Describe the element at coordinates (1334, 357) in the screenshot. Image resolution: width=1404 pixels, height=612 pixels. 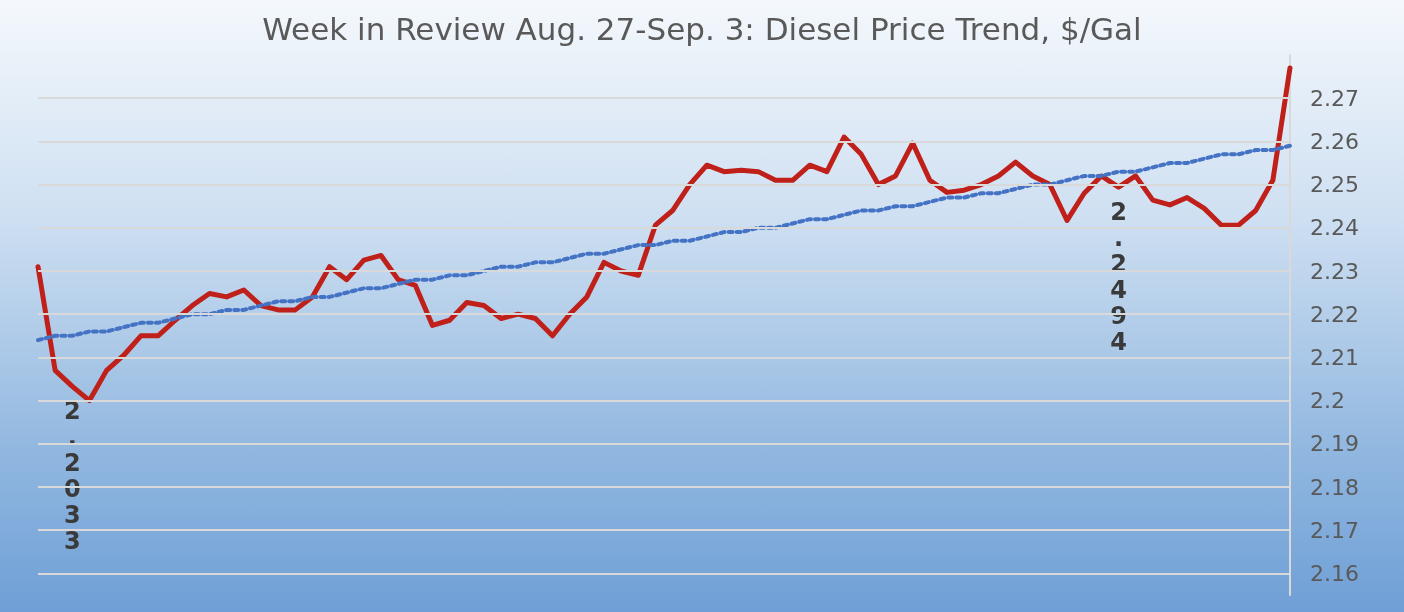
I see `y-tick-label: 2.21` at that location.